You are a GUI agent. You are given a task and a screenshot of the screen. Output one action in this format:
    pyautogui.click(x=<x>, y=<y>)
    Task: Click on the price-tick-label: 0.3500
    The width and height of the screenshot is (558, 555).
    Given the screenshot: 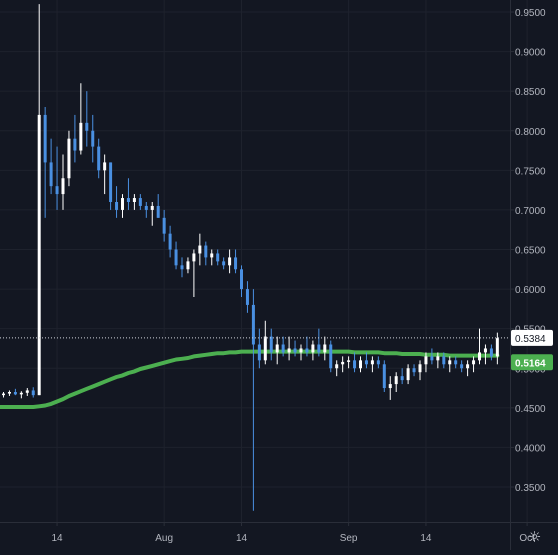 What is the action you would take?
    pyautogui.click(x=530, y=488)
    